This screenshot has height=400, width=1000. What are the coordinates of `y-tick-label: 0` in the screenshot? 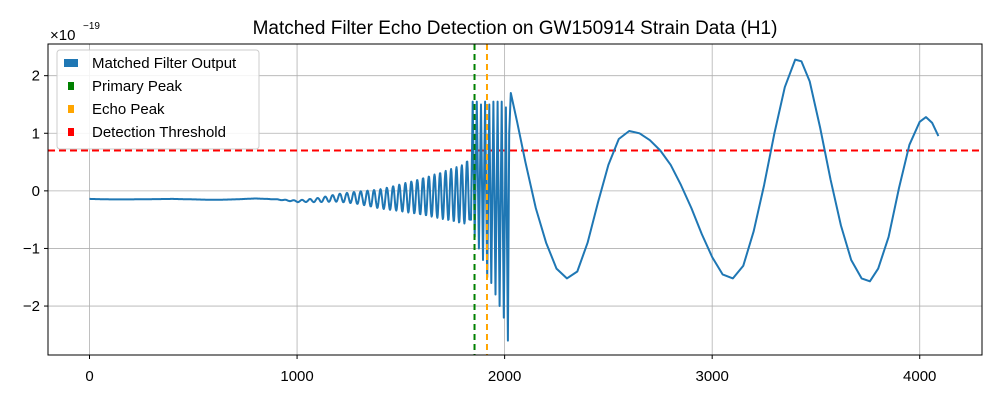 It's located at (36, 191).